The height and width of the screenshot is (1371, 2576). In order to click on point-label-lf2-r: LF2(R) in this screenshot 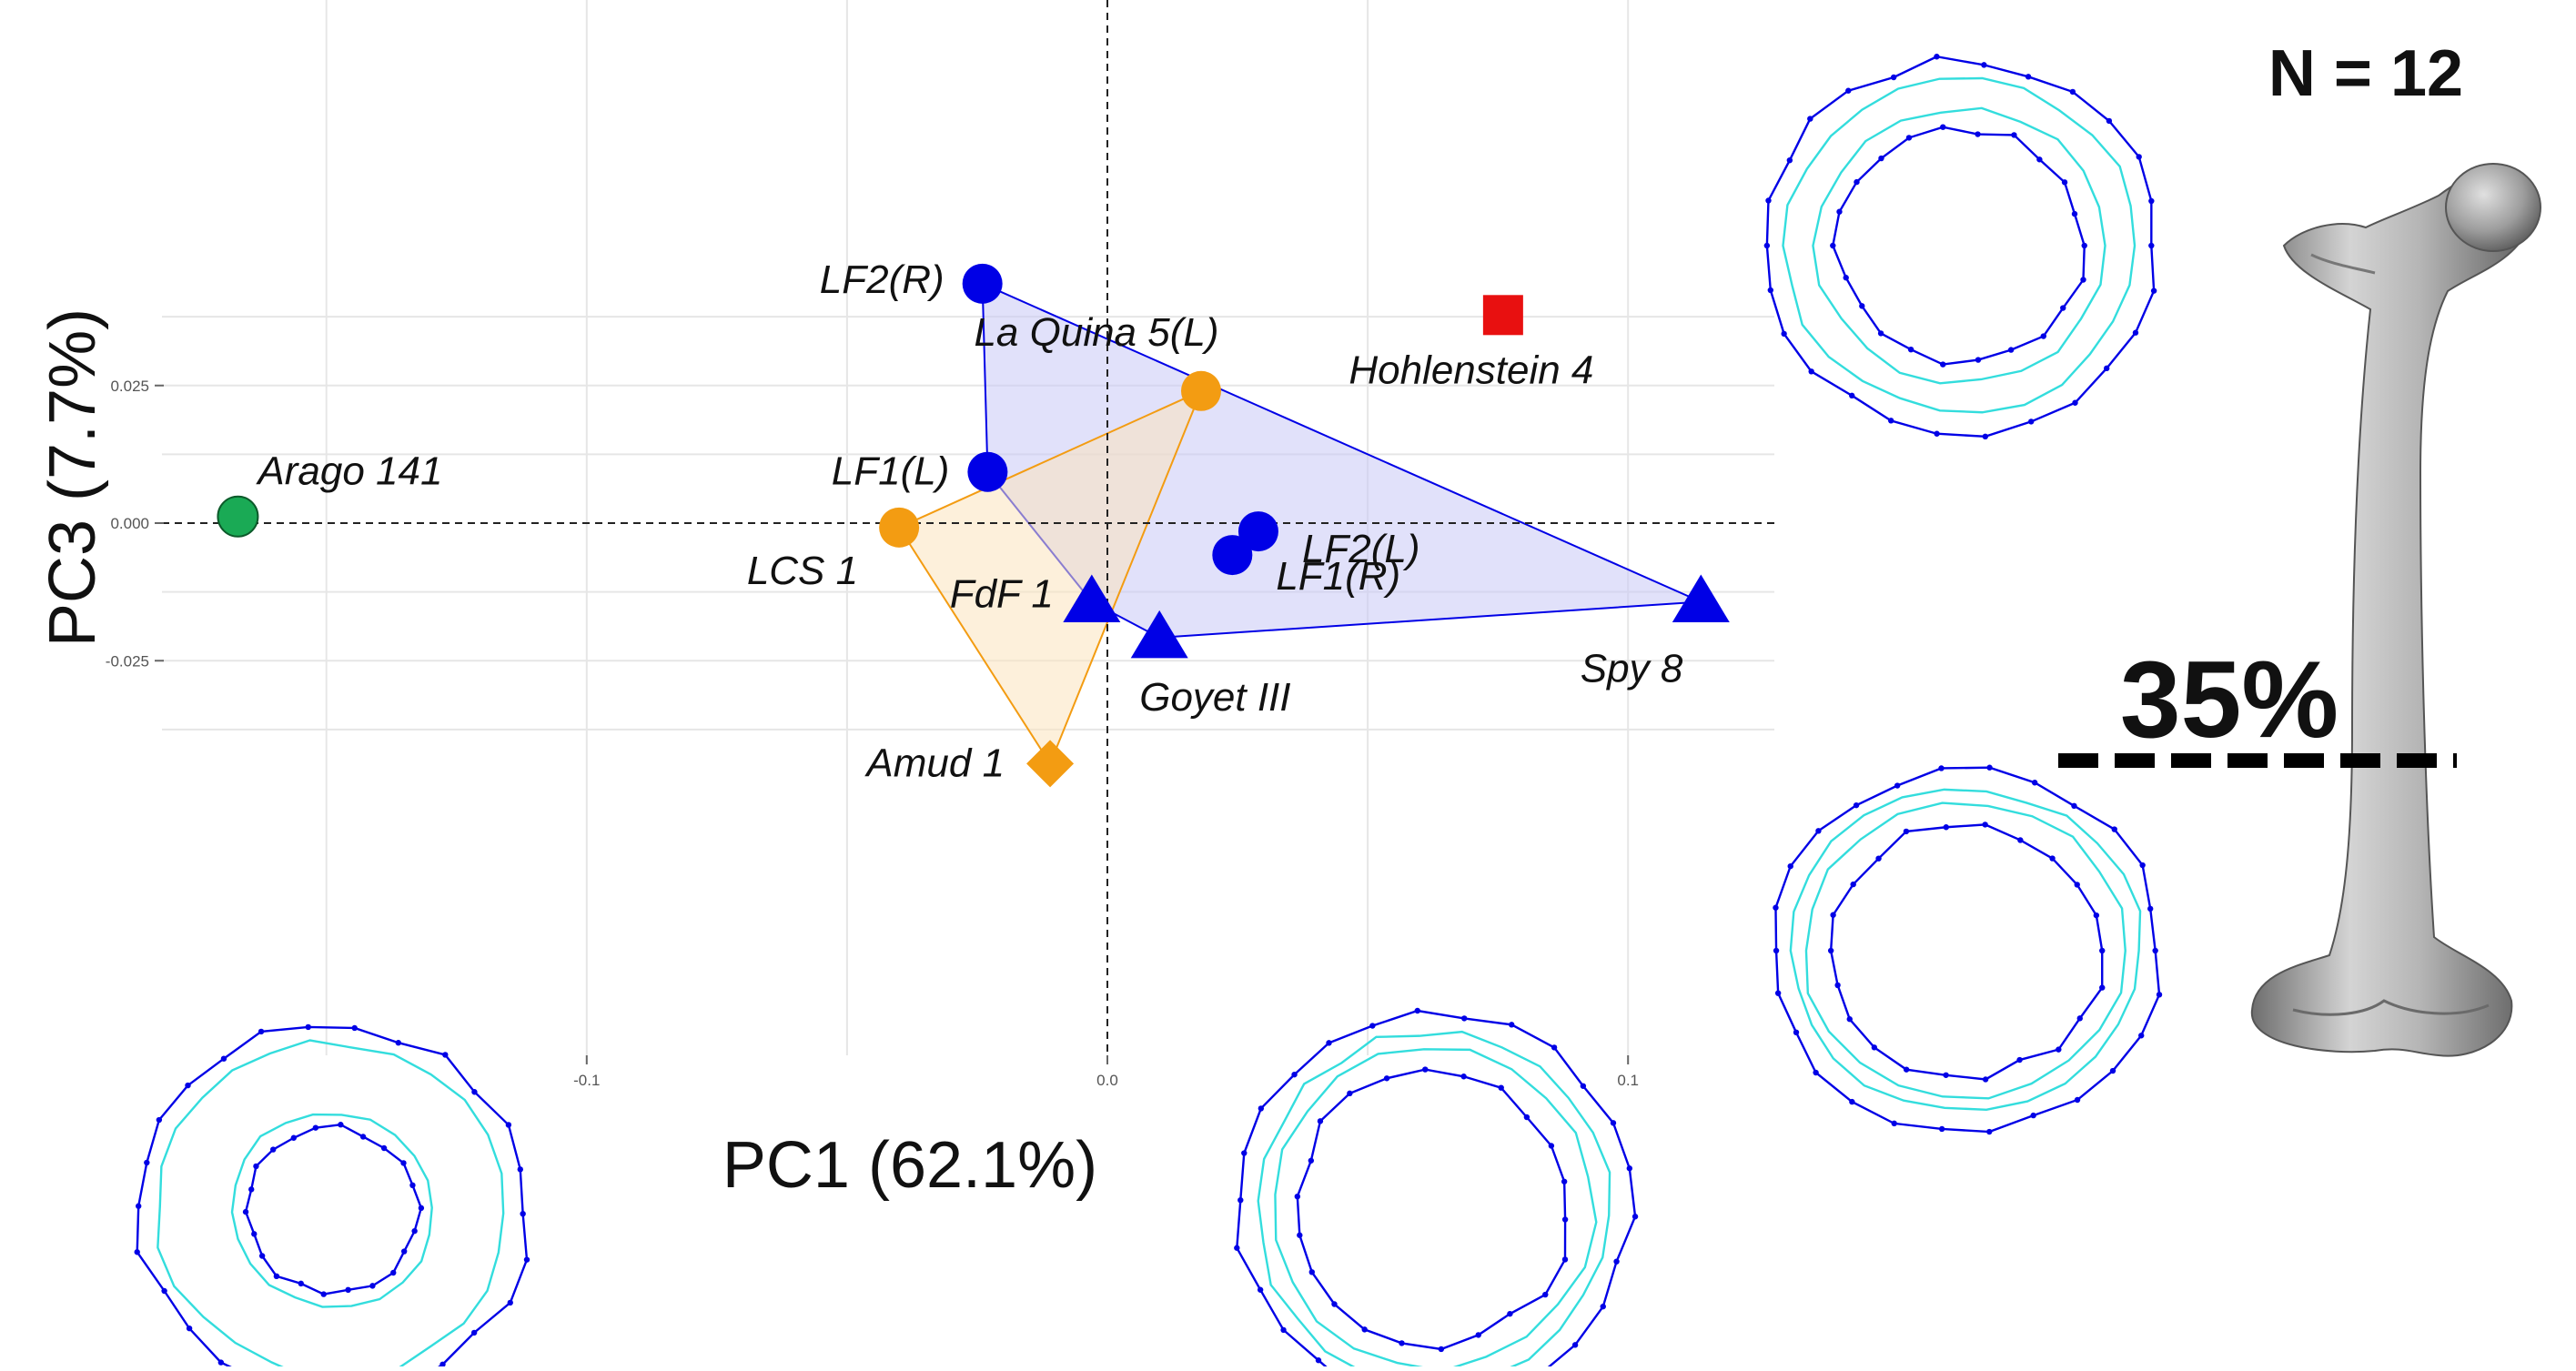, I will do `click(883, 279)`.